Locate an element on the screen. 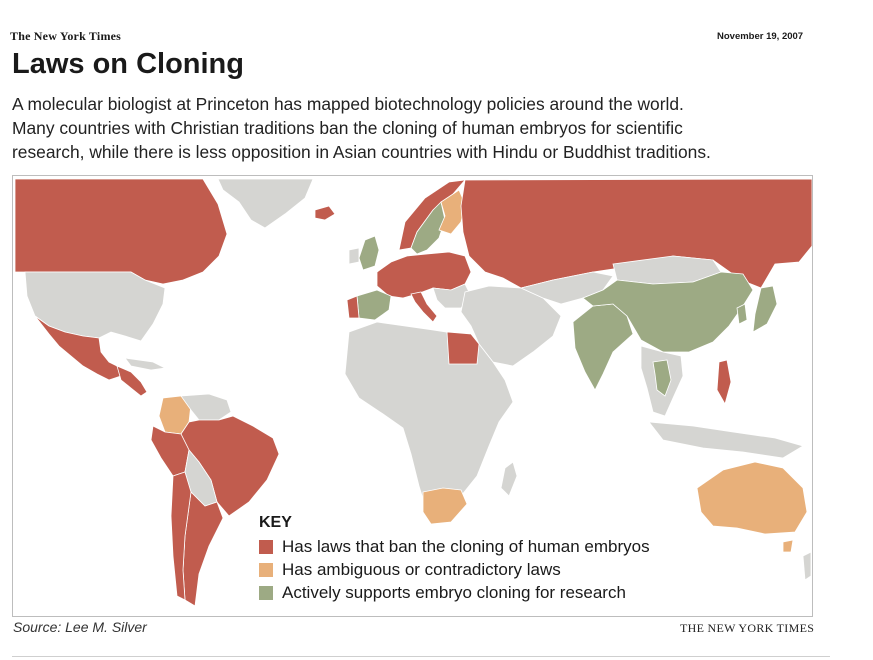 The width and height of the screenshot is (873, 660). ambiguous-swatch is located at coordinates (266, 569).